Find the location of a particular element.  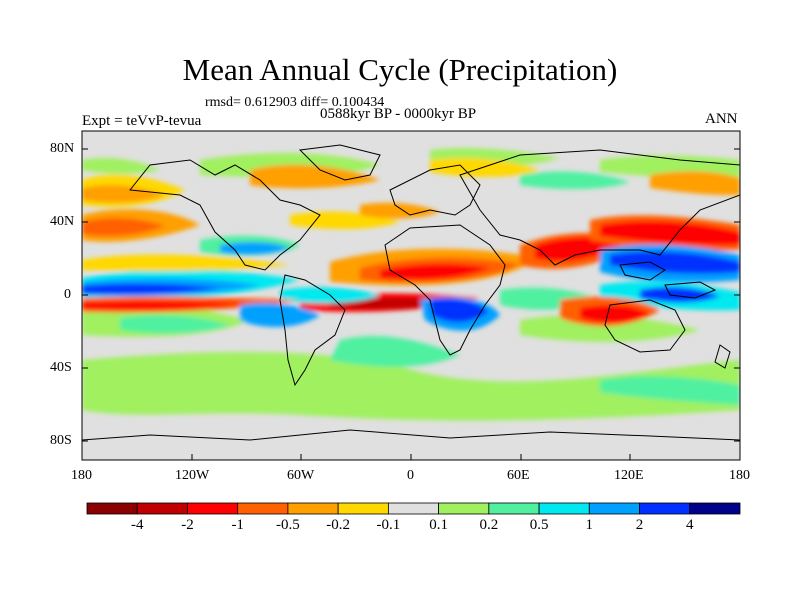

colorbar-label: 2 is located at coordinates (639, 525).